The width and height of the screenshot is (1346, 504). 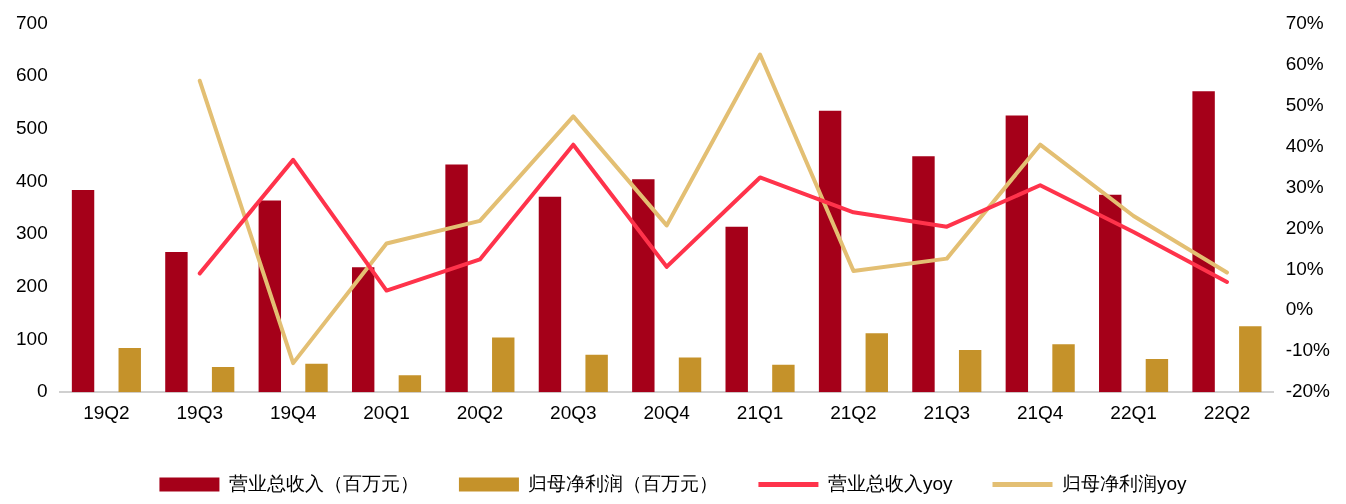 What do you see at coordinates (1304, 268) in the screenshot?
I see `y2-tick-label: 10%` at bounding box center [1304, 268].